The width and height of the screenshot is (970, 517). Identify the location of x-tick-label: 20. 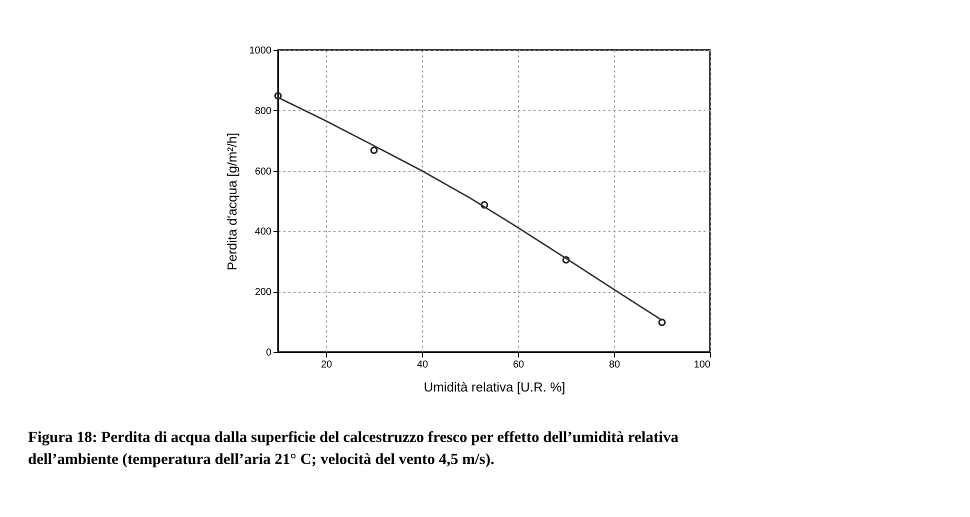
(326, 365).